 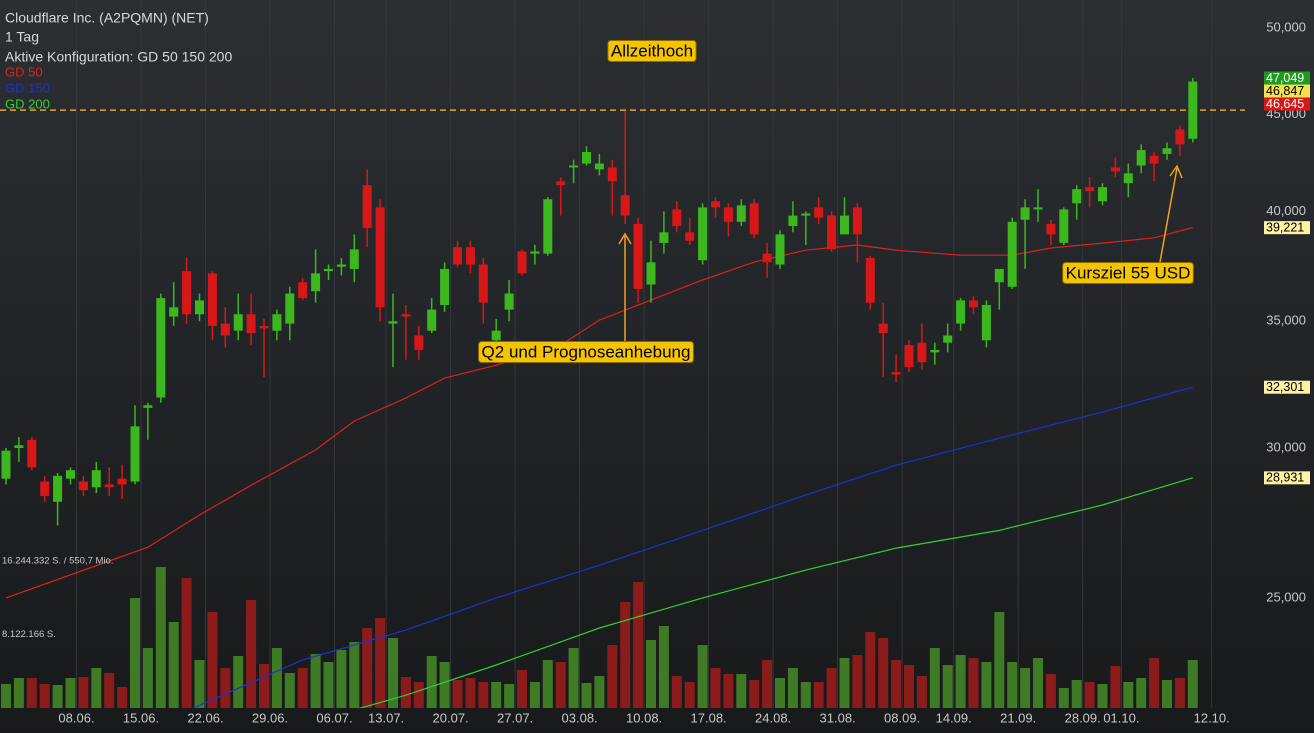 I want to click on y-tick-label: 40,000, so click(x=1286, y=210).